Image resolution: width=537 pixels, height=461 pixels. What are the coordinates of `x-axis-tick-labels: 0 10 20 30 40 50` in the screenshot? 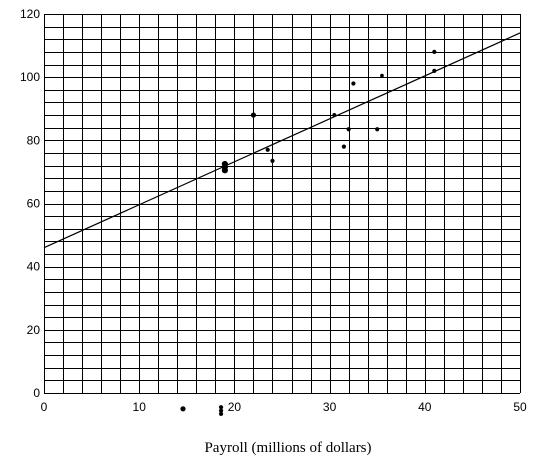 It's located at (284, 407).